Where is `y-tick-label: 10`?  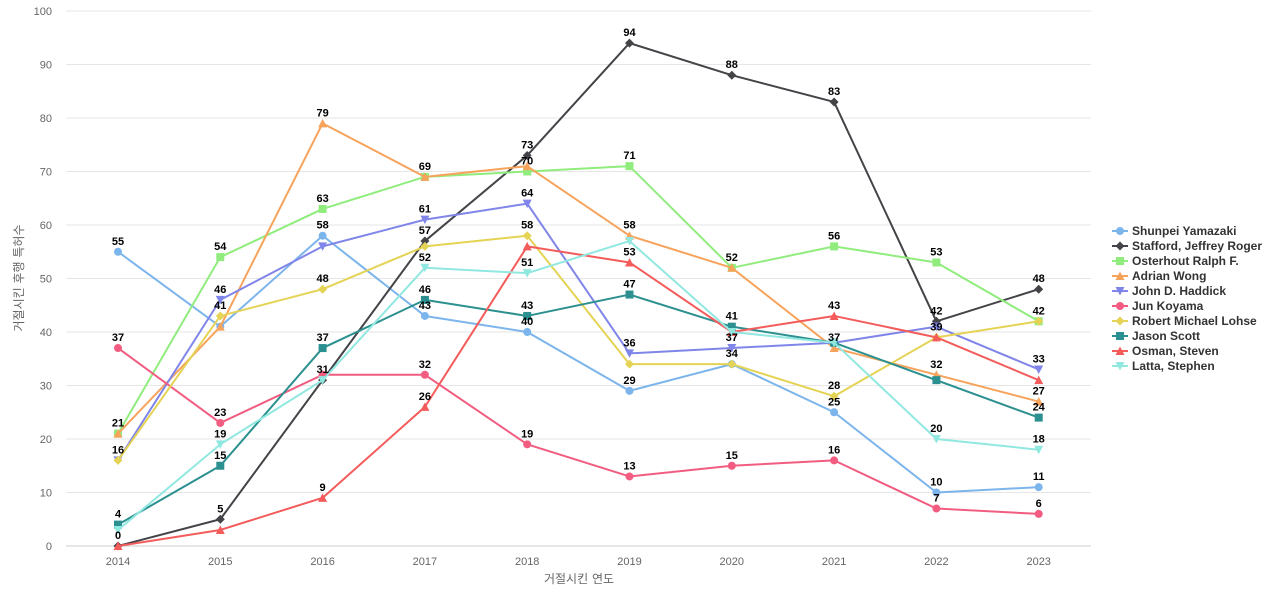 y-tick-label: 10 is located at coordinates (46, 494).